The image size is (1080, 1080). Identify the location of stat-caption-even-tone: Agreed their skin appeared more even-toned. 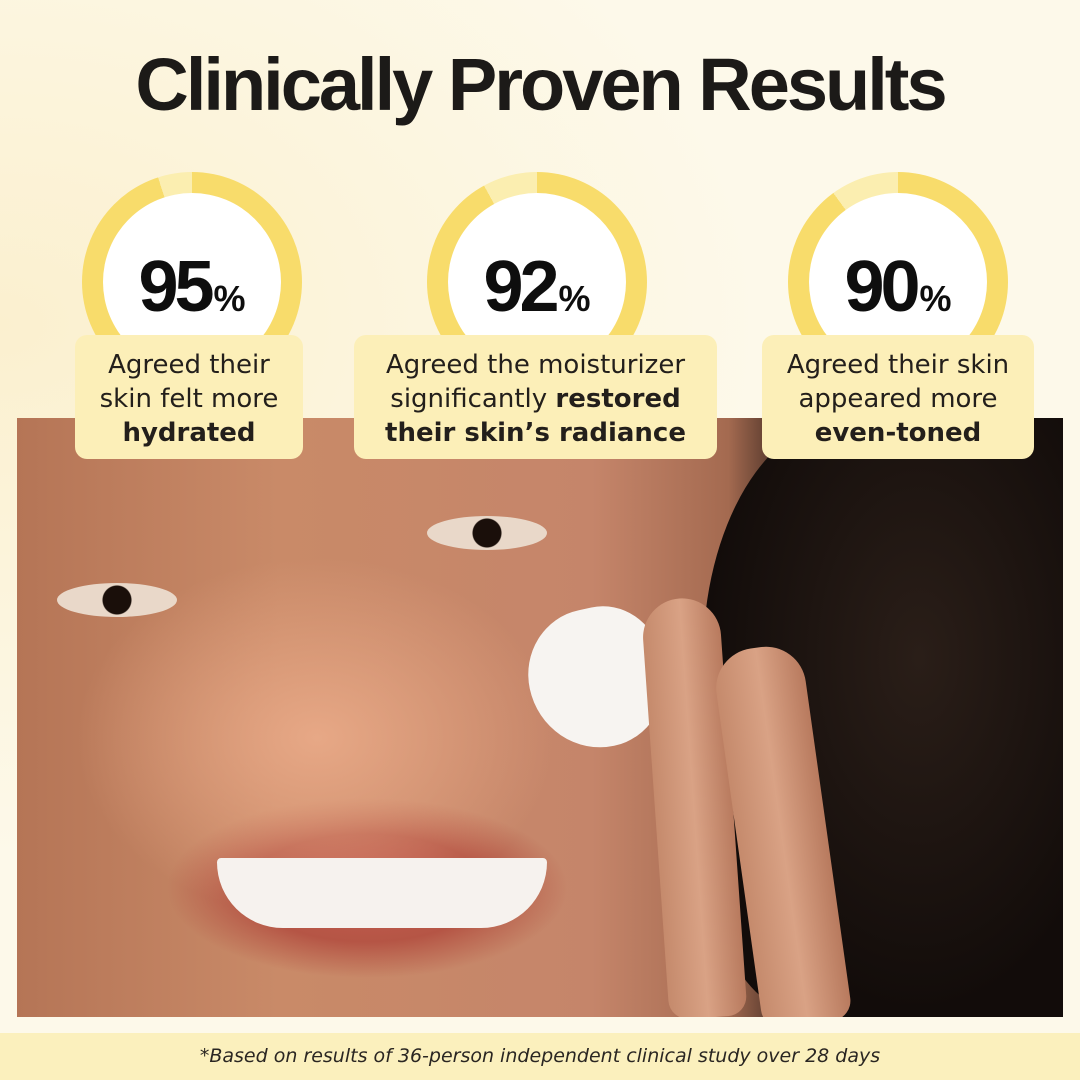
(898, 397).